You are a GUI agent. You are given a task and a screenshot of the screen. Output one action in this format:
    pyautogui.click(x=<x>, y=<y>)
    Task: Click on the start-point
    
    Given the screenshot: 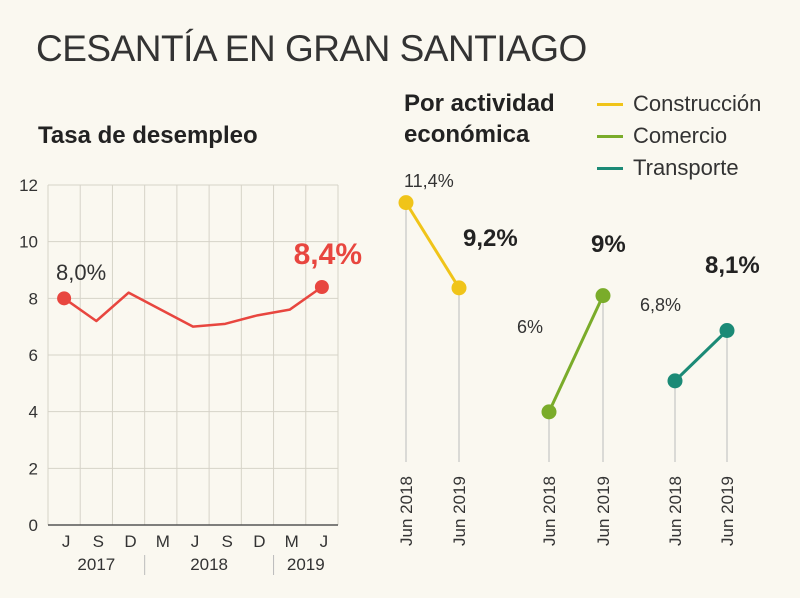 What is the action you would take?
    pyautogui.click(x=64, y=298)
    